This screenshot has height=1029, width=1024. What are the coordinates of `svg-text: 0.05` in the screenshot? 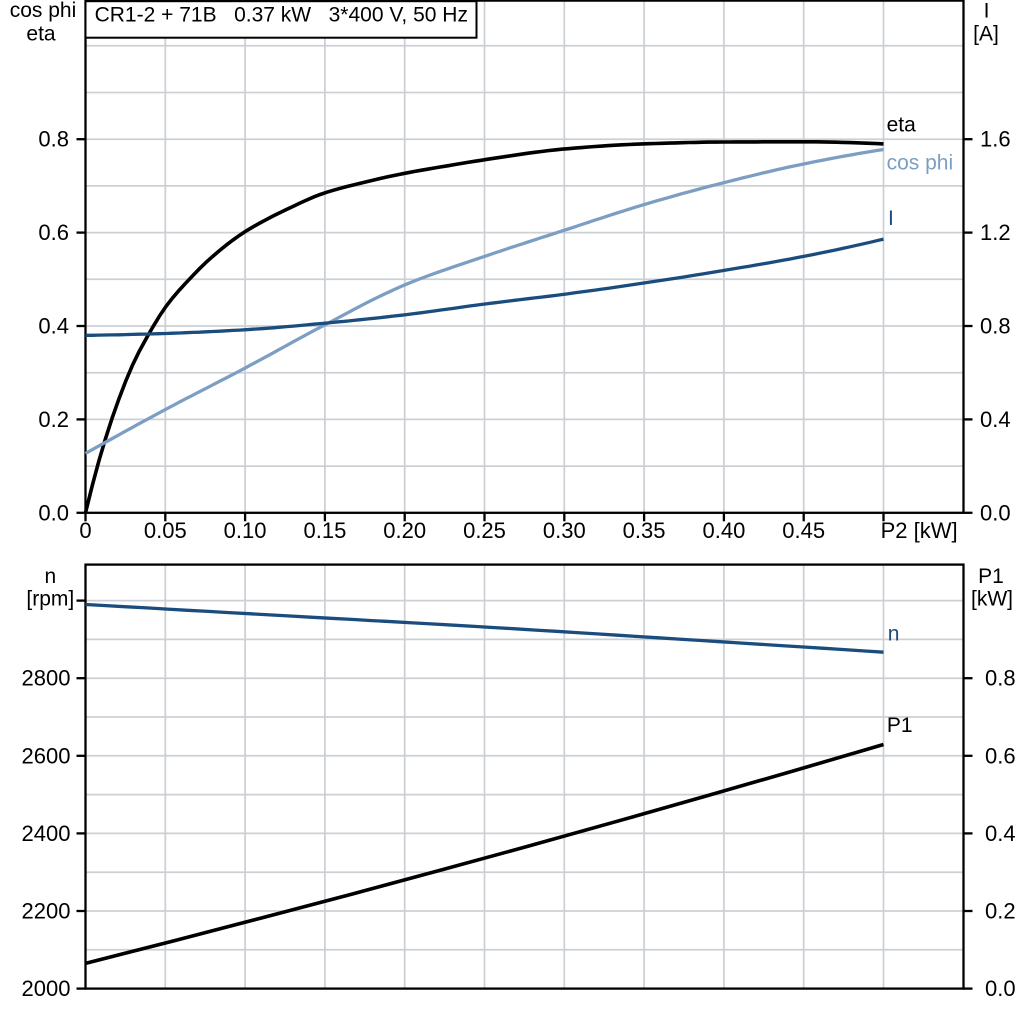 It's located at (165, 530).